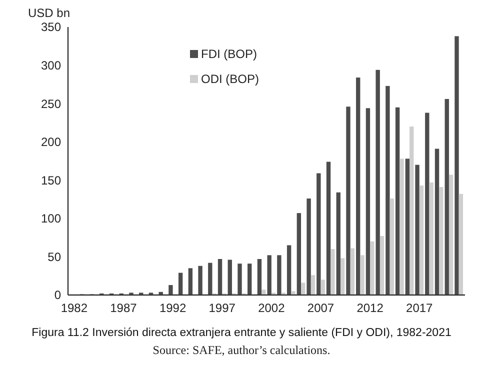  Describe the element at coordinates (51, 219) in the screenshot. I see `y-tick-label: 100` at that location.